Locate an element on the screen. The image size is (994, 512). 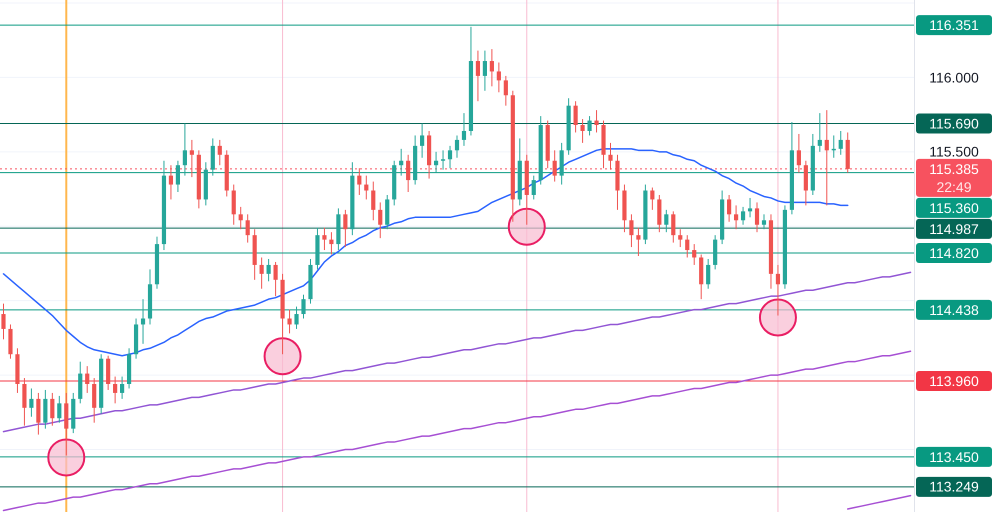
ref-line-label: 115.360 is located at coordinates (954, 208).